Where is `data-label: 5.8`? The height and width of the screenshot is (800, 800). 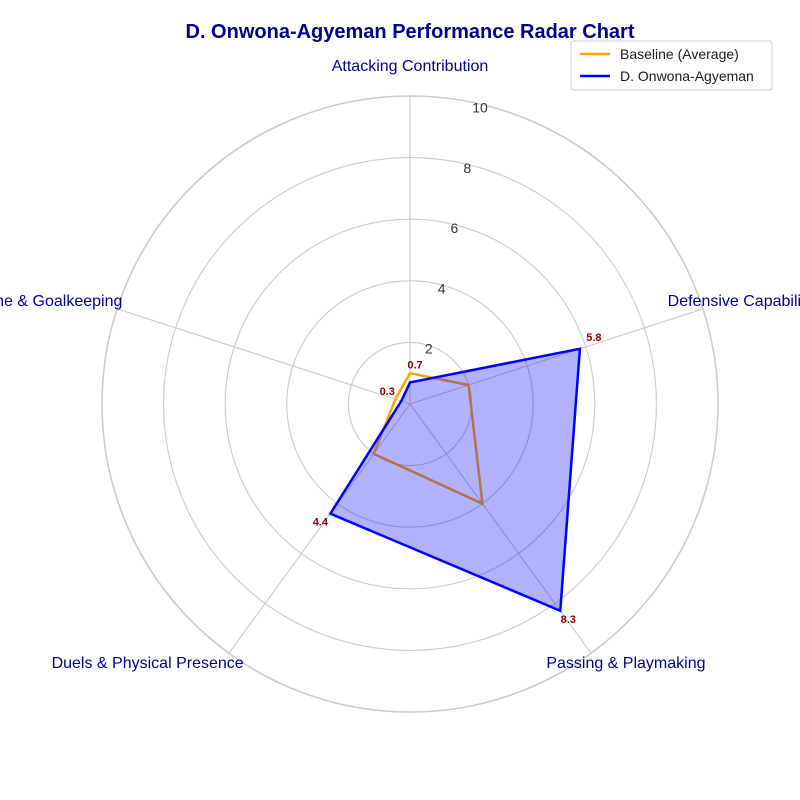
data-label: 5.8 is located at coordinates (593, 338).